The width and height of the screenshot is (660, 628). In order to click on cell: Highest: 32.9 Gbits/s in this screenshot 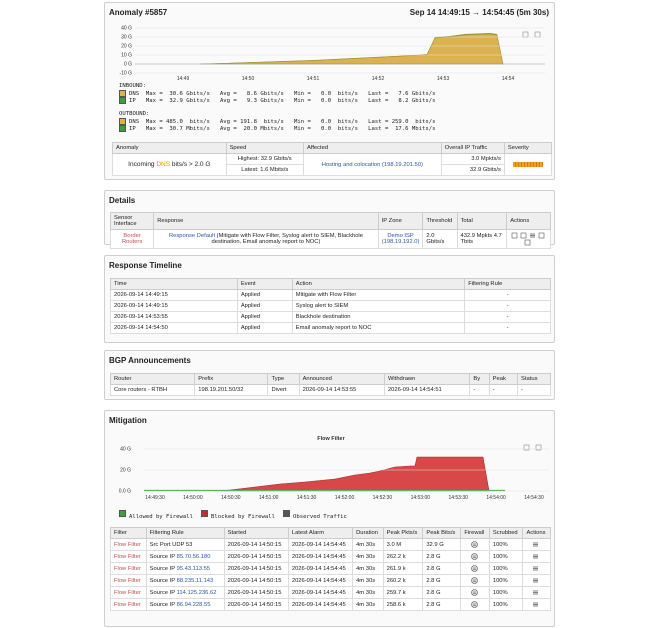, I will do `click(264, 159)`.